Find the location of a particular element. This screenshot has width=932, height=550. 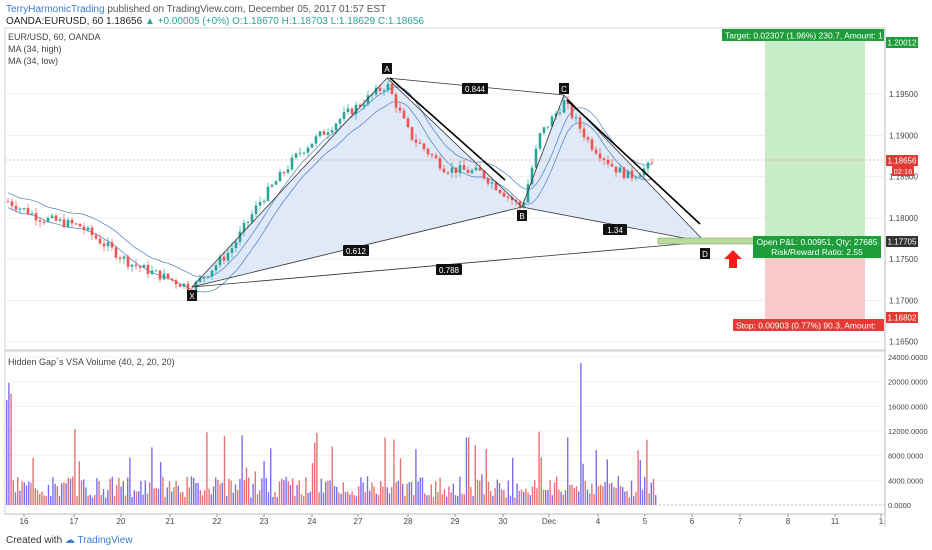

time-tick: 11 is located at coordinates (835, 521).